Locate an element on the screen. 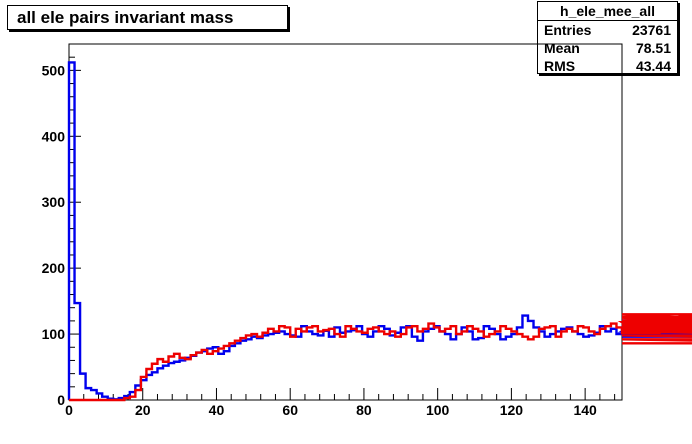 The height and width of the screenshot is (444, 692). x-tick-label: 100 is located at coordinates (438, 410).